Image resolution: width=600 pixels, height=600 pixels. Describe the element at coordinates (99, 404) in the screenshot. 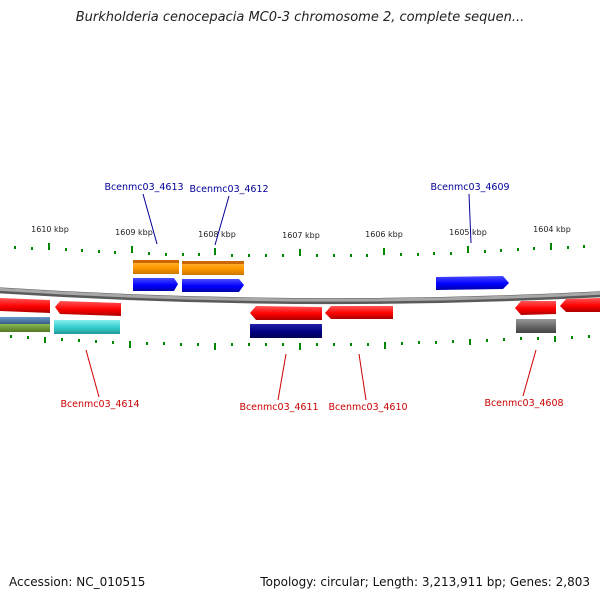

I see `gene-label-bottom: Bcenmc03_4614` at that location.